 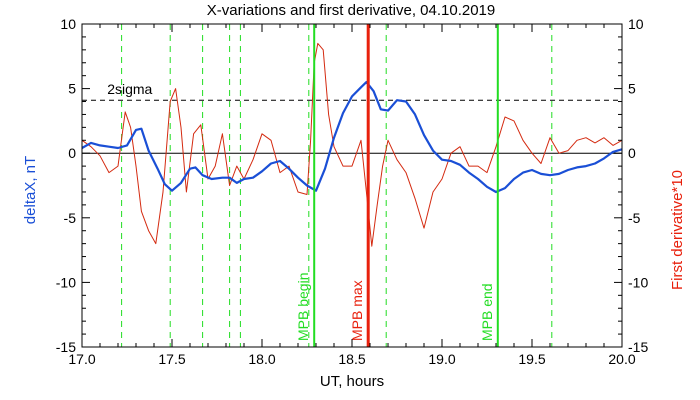 I want to click on x-tick-label: 19.0, so click(x=441, y=359).